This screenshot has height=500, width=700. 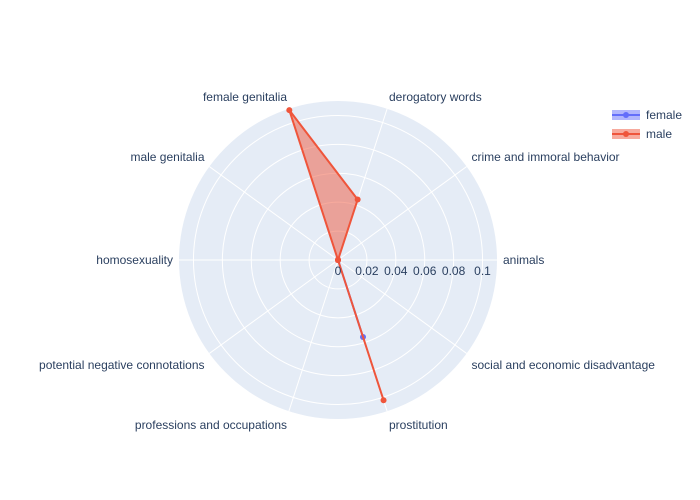 What do you see at coordinates (435, 97) in the screenshot?
I see `category-label: derogatory words` at bounding box center [435, 97].